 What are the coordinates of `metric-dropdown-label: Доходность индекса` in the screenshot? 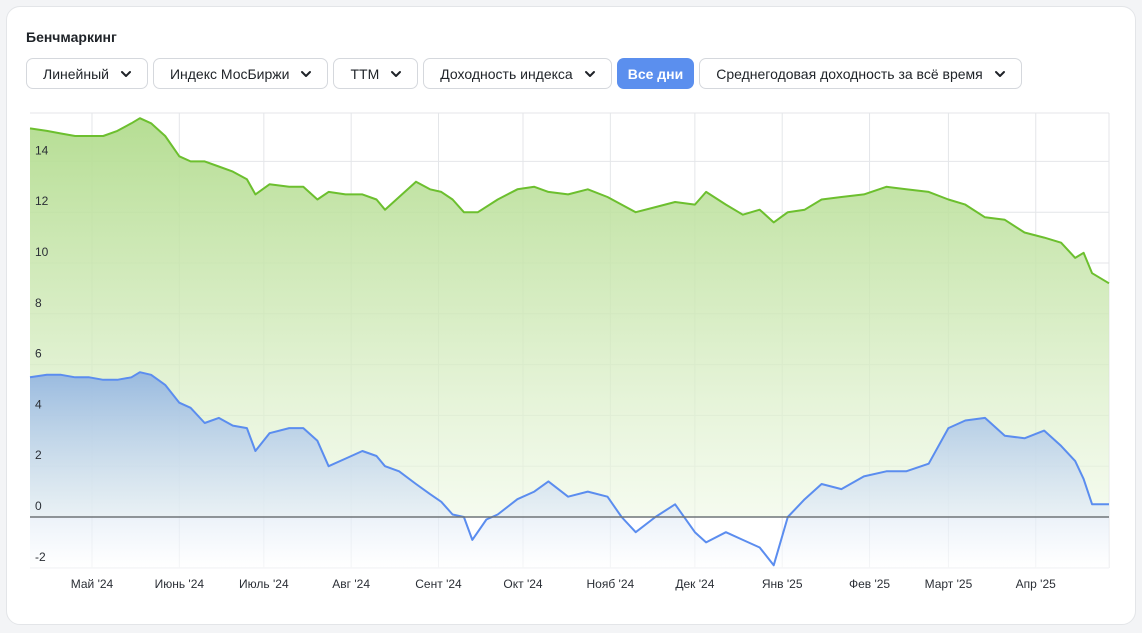 It's located at (506, 73).